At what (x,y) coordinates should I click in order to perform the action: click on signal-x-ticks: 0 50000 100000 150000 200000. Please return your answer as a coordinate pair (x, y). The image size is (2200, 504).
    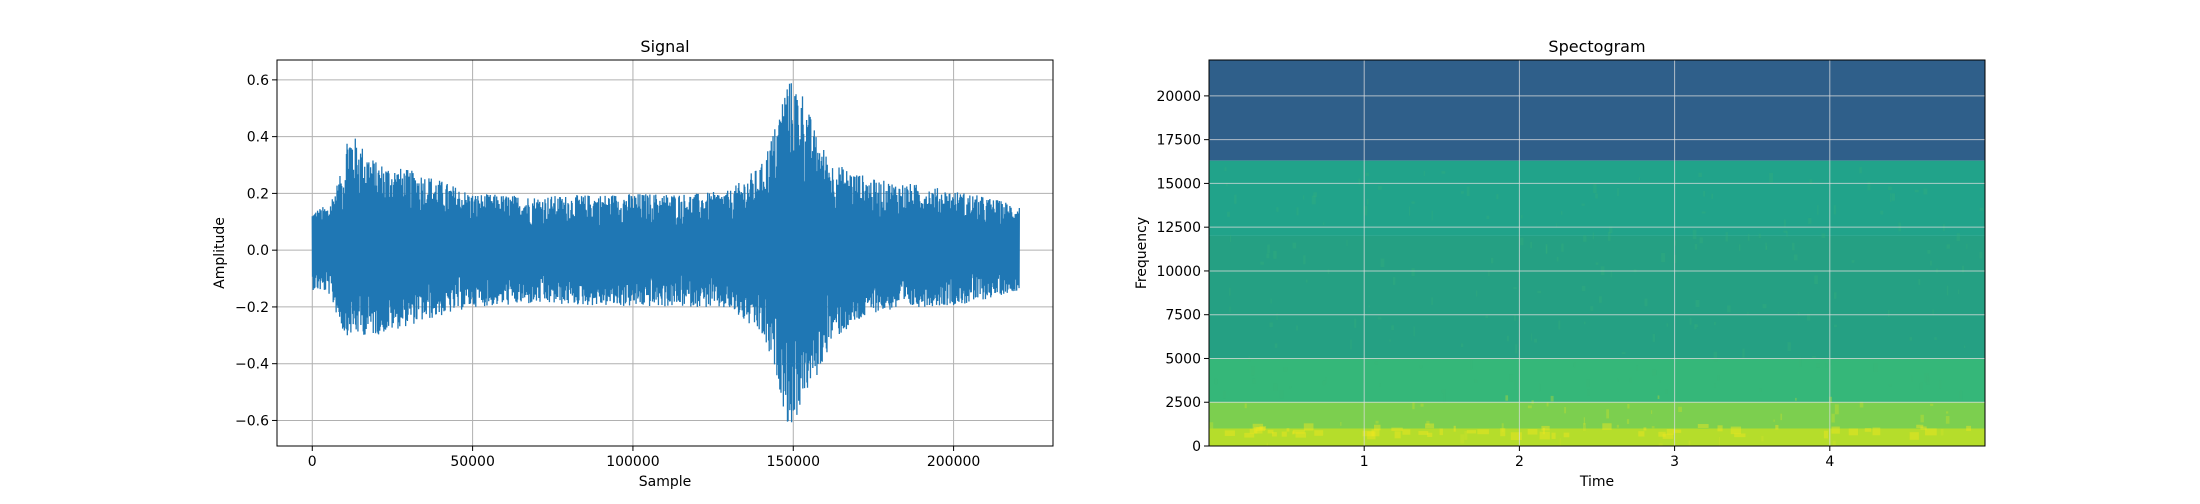
    Looking at the image, I should click on (644, 458).